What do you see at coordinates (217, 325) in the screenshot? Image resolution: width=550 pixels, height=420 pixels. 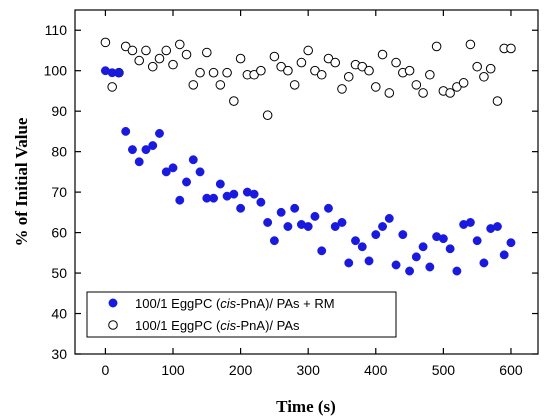 I see `legend-label: 100/1 EggPC (cis-PnA)/ PAs` at bounding box center [217, 325].